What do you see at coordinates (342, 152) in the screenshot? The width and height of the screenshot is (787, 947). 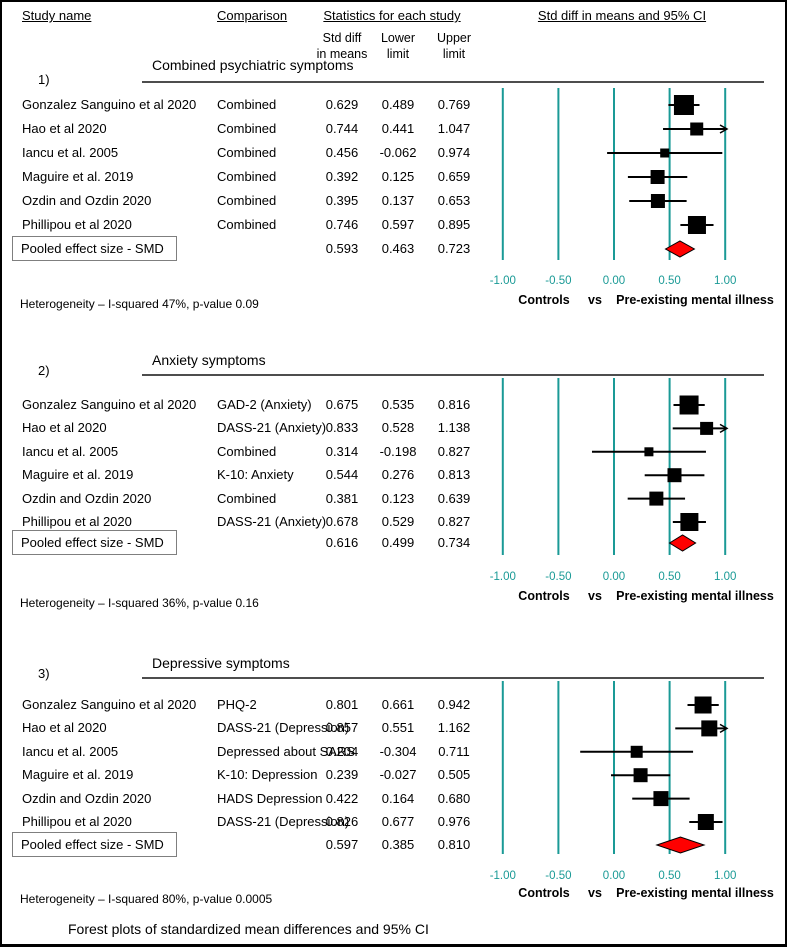 I see `stat-value-cell: 0.456` at bounding box center [342, 152].